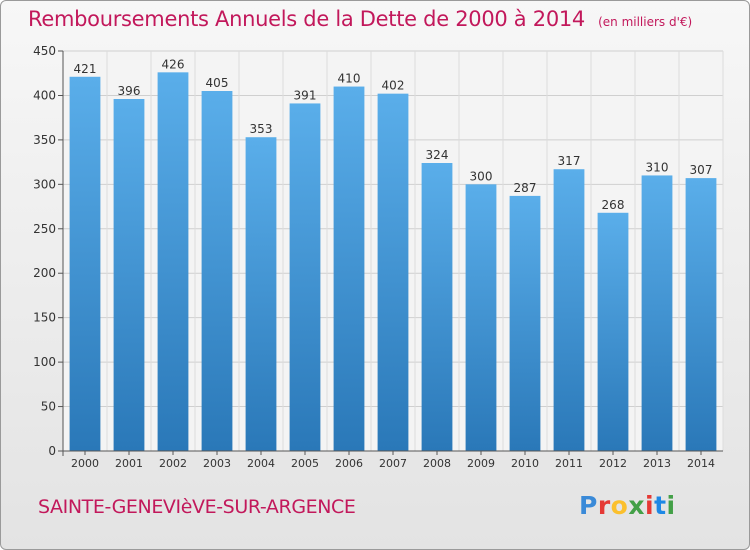  What do you see at coordinates (619, 505) in the screenshot?
I see `logo-letter: o` at bounding box center [619, 505].